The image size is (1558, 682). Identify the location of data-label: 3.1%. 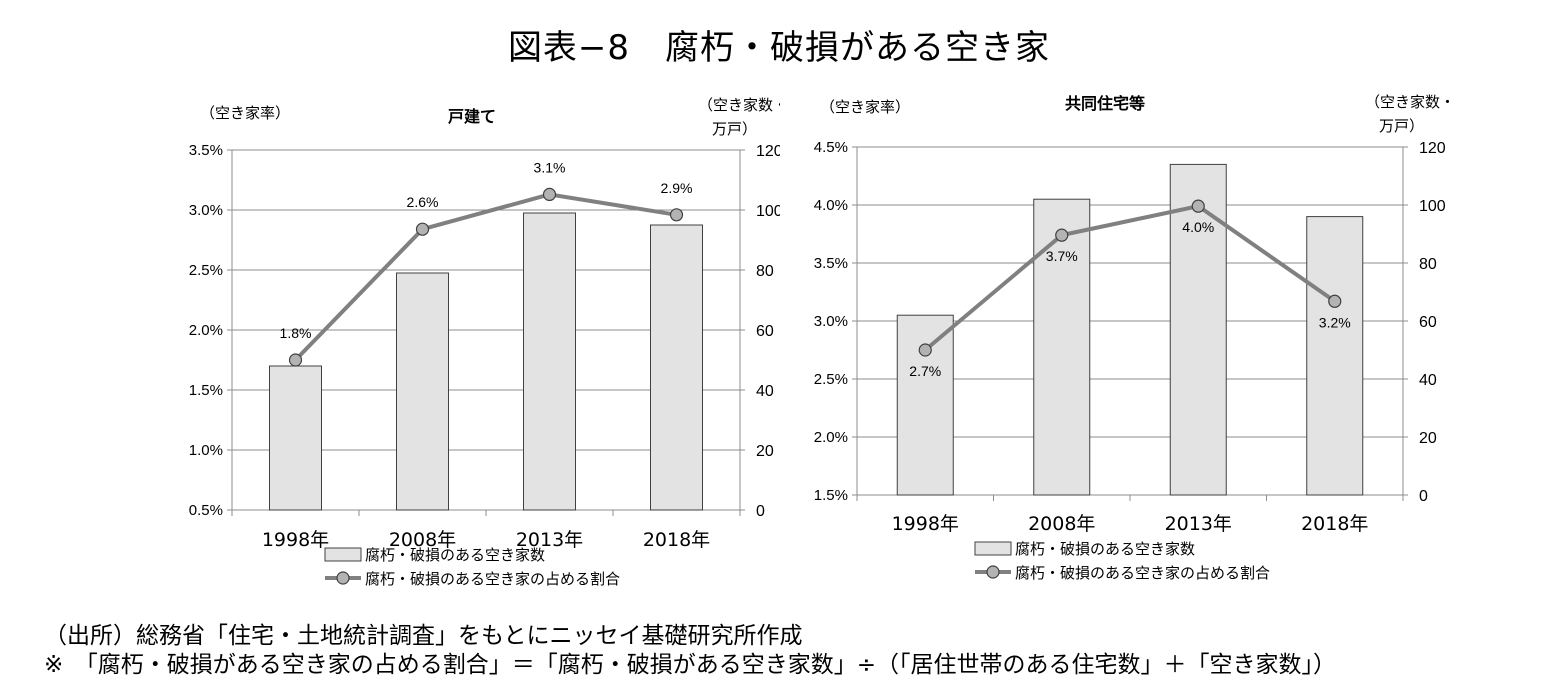
(550, 167).